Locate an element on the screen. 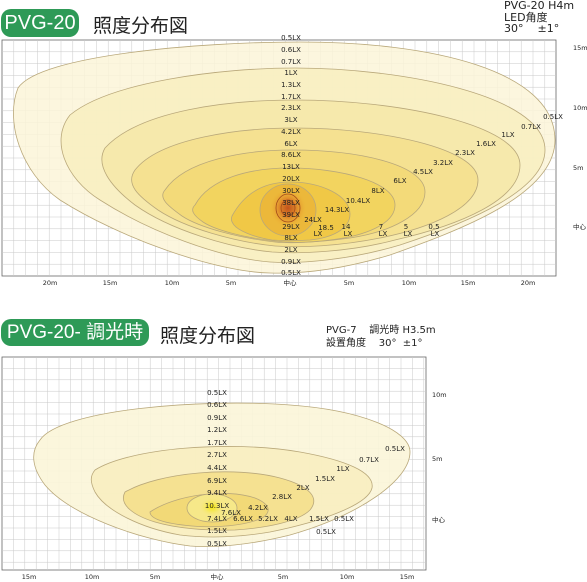 This screenshot has width=587, height=582. iso-label: 3LX is located at coordinates (290, 120).